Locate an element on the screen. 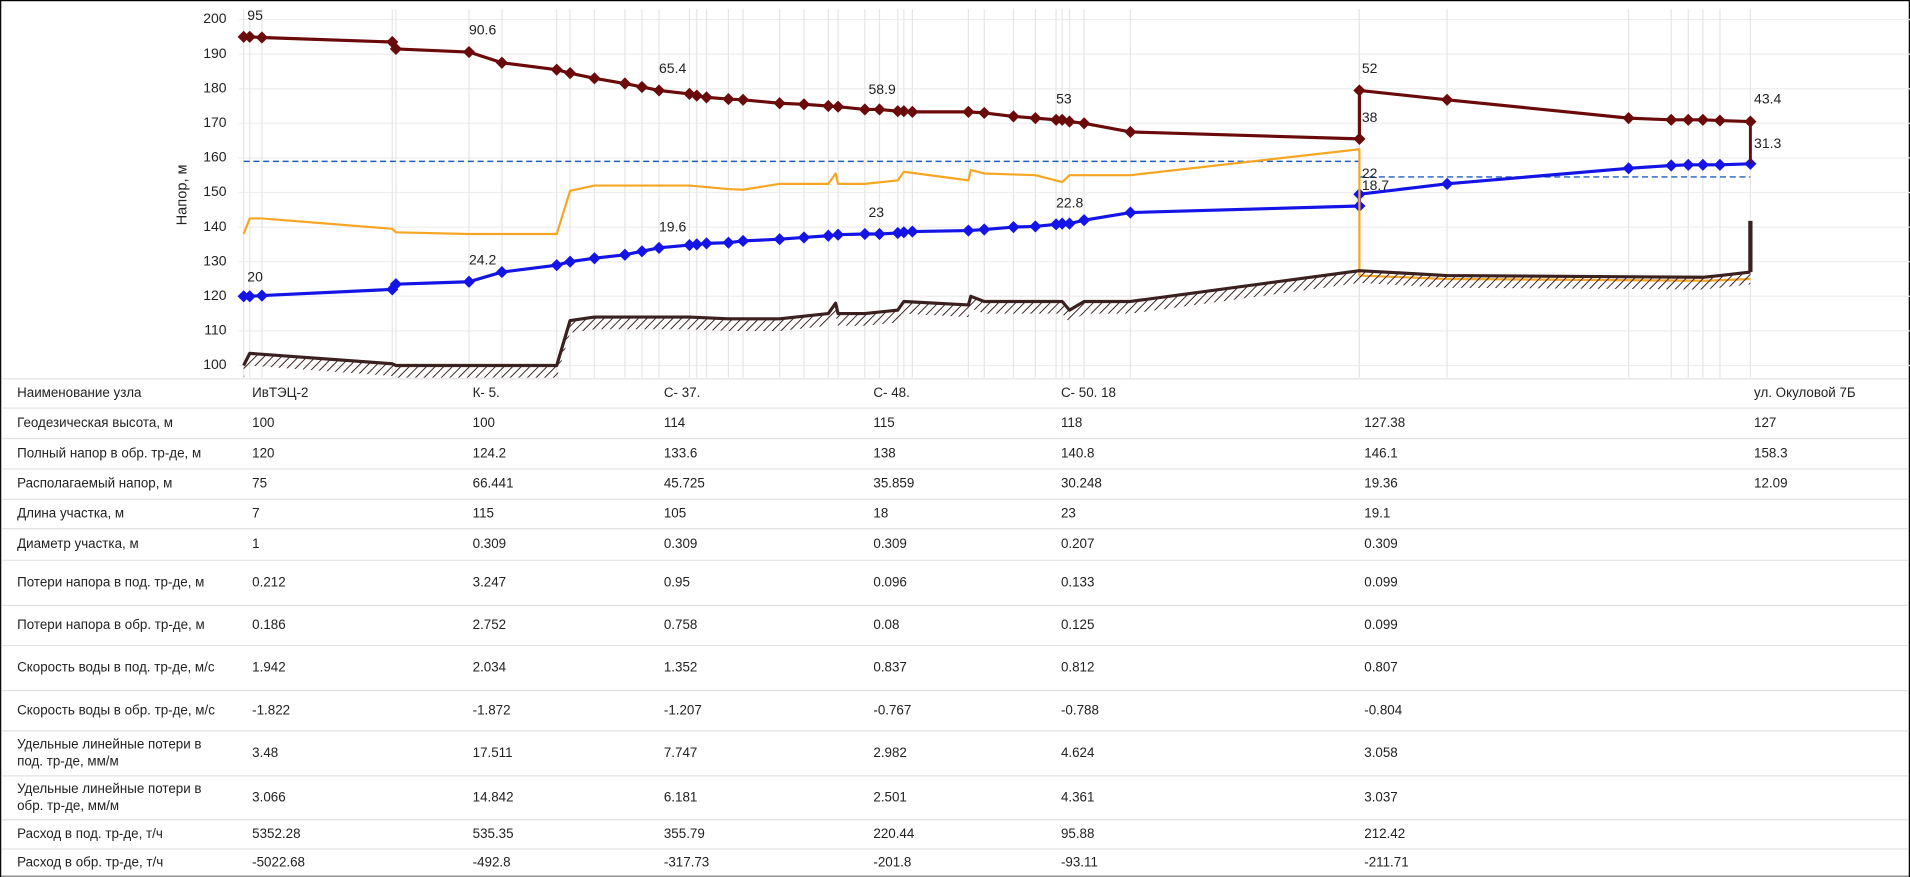  table-cell: 7.747 is located at coordinates (680, 752).